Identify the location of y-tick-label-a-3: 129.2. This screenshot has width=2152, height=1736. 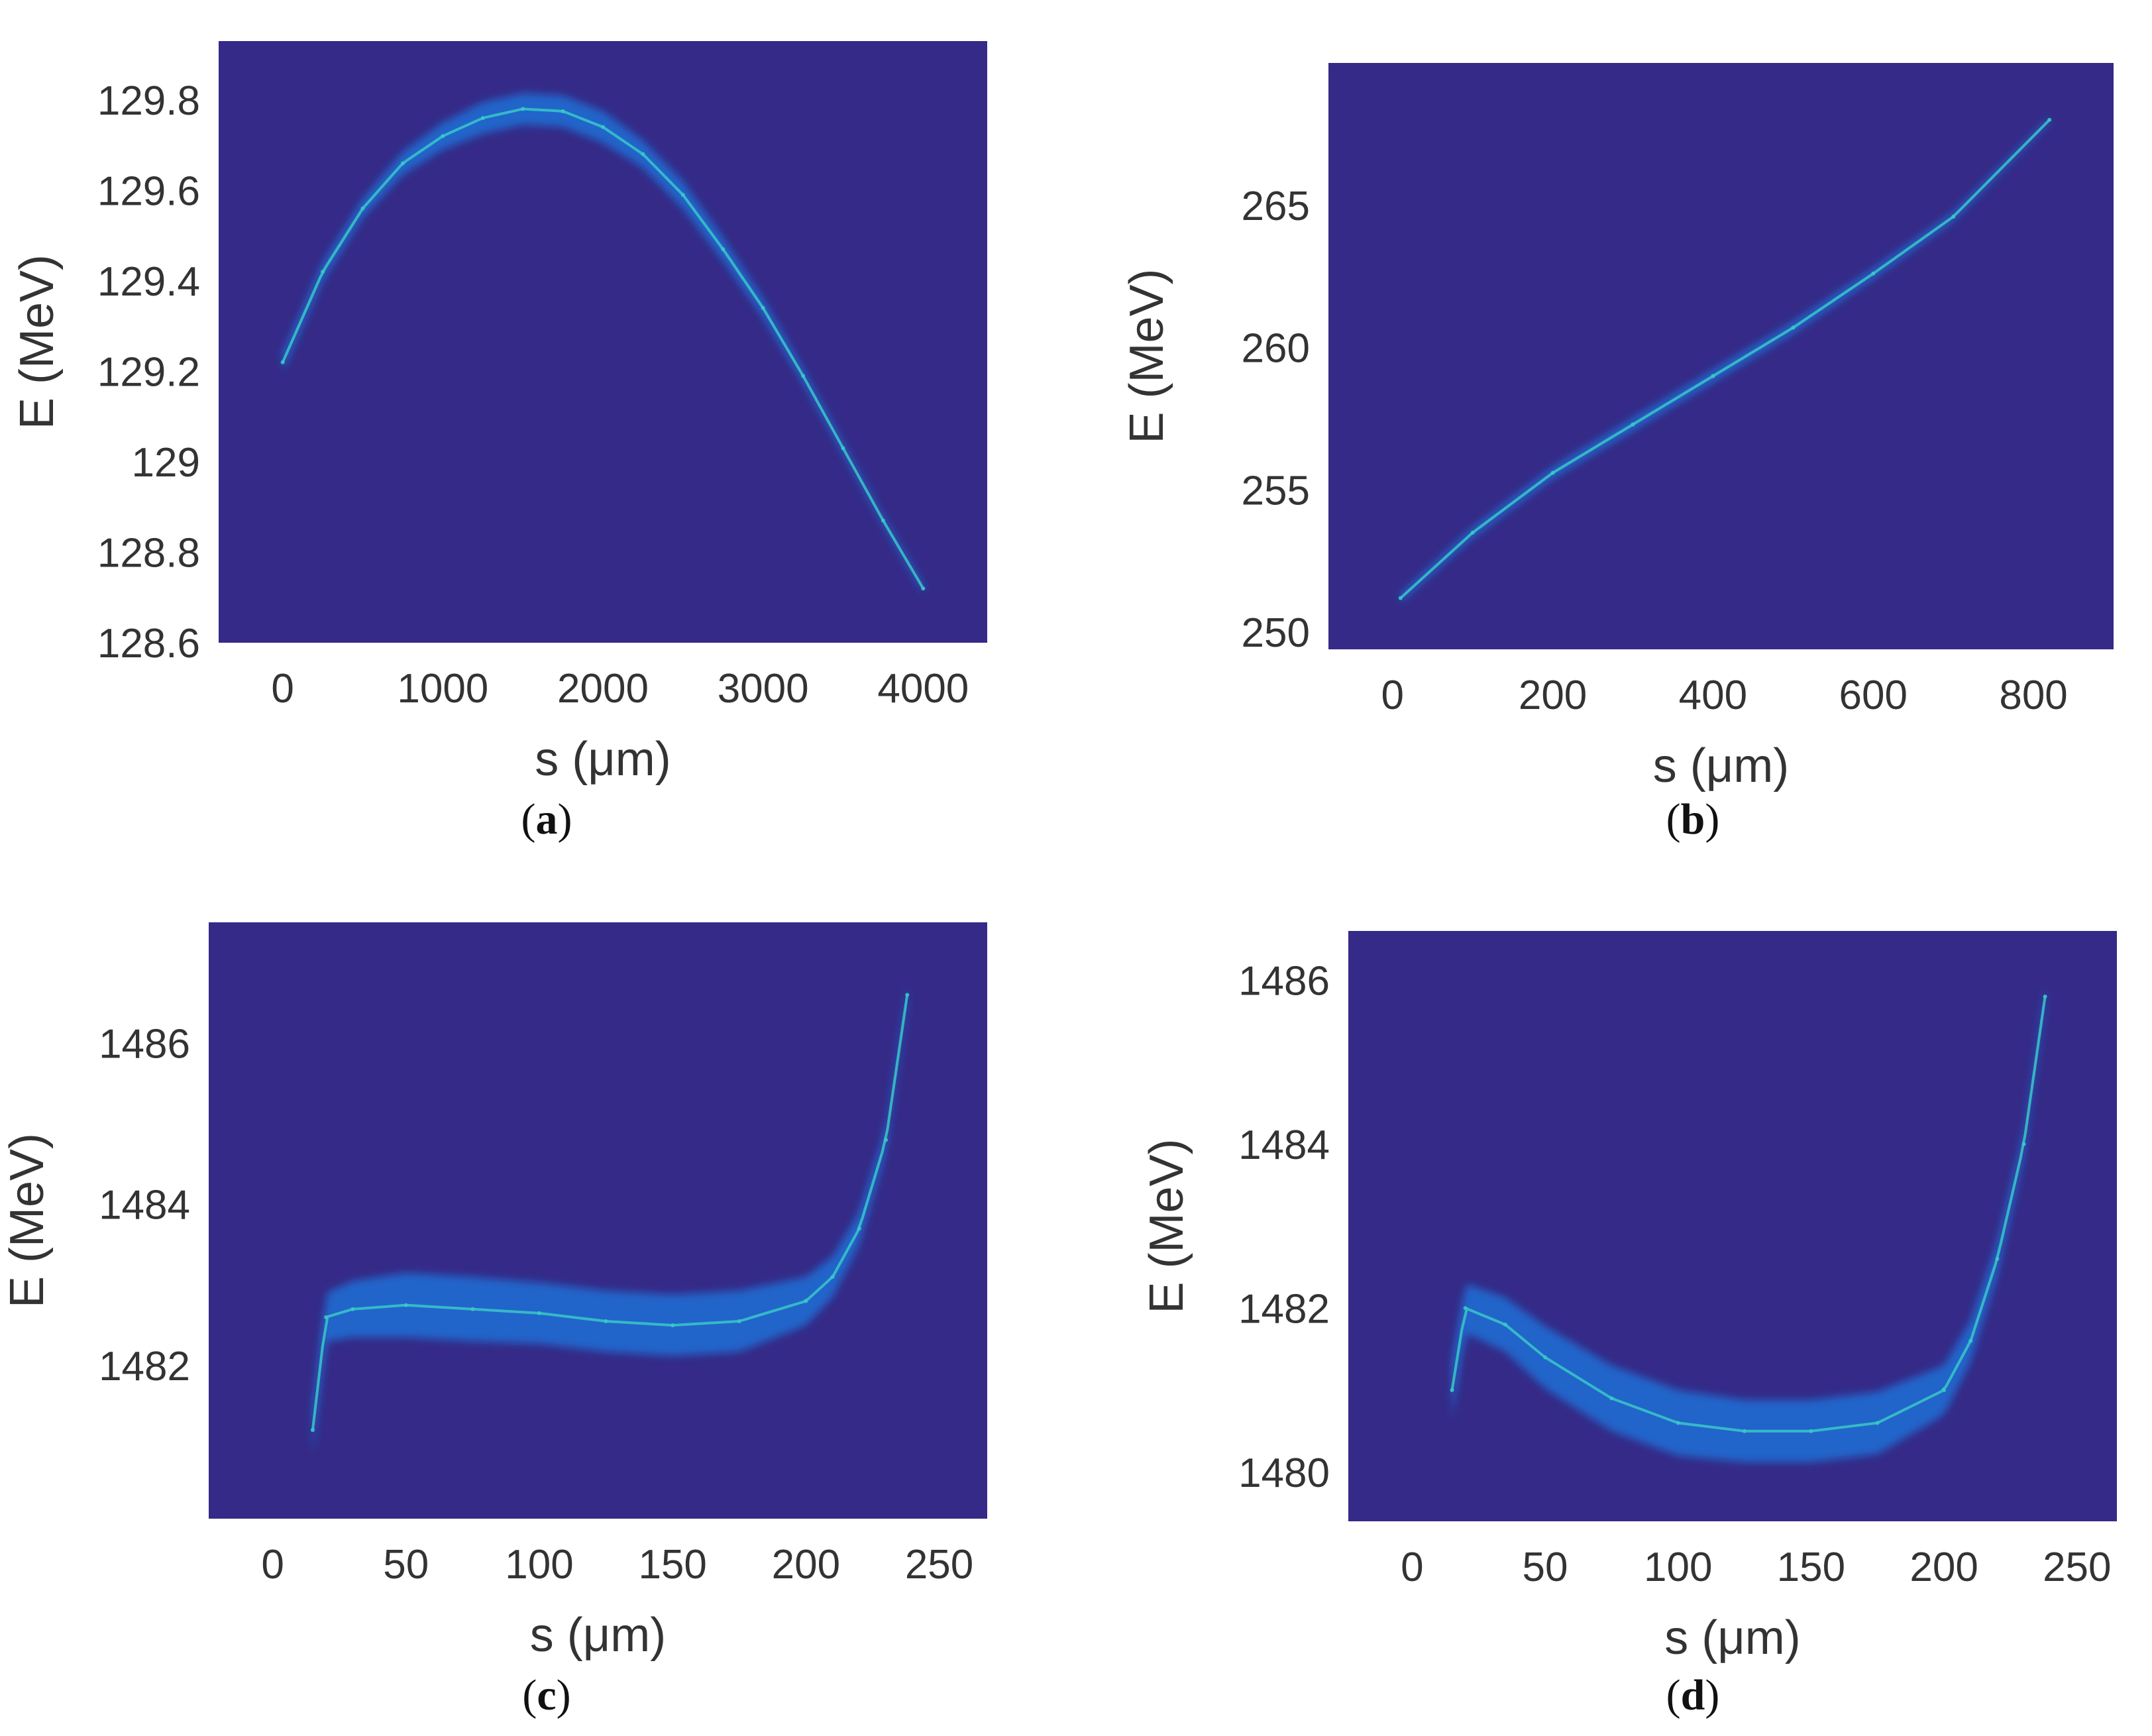
(148, 372).